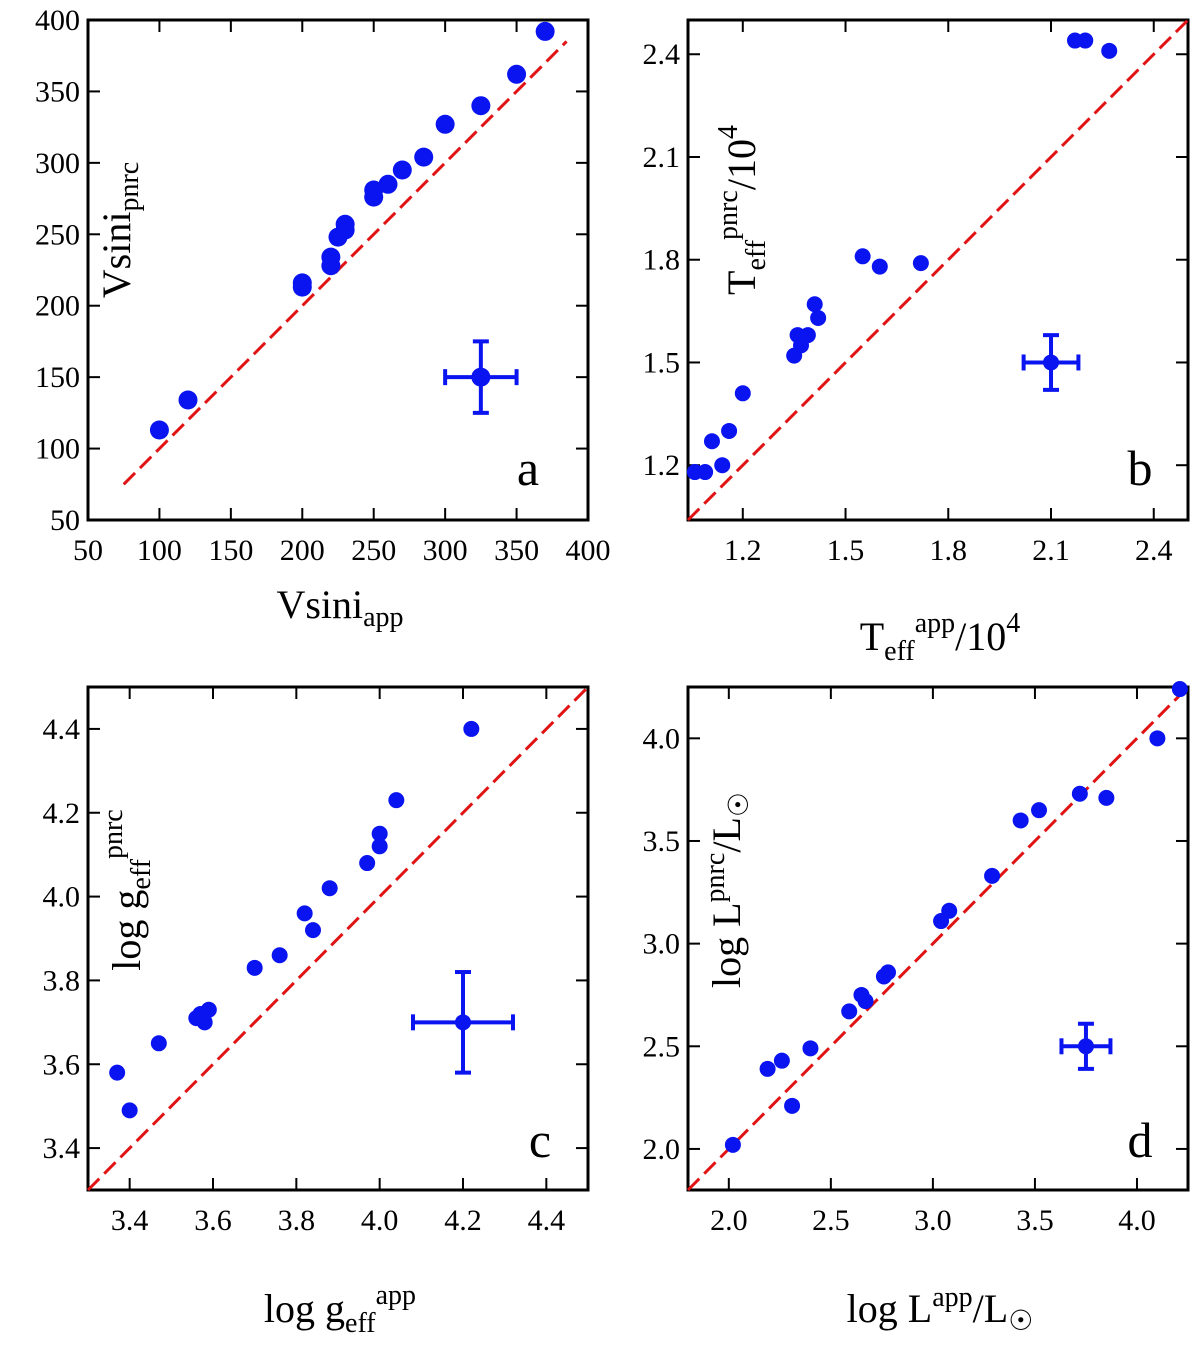 This screenshot has height=1345, width=1200. Describe the element at coordinates (65, 520) in the screenshot. I see `panel-a-y-tick-label: 50` at that location.